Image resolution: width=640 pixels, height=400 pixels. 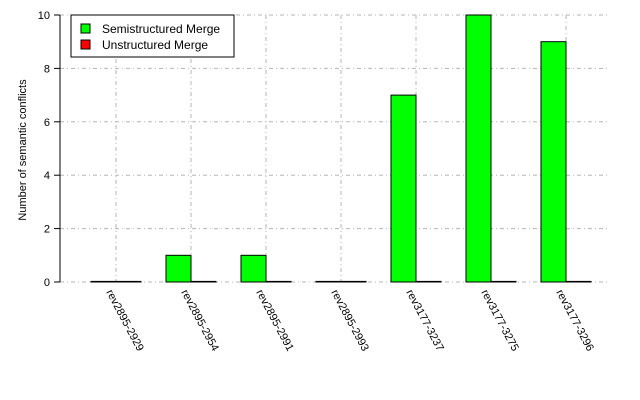 I want to click on y-axis: 0 2 4 6 8 10, so click(x=49, y=149).